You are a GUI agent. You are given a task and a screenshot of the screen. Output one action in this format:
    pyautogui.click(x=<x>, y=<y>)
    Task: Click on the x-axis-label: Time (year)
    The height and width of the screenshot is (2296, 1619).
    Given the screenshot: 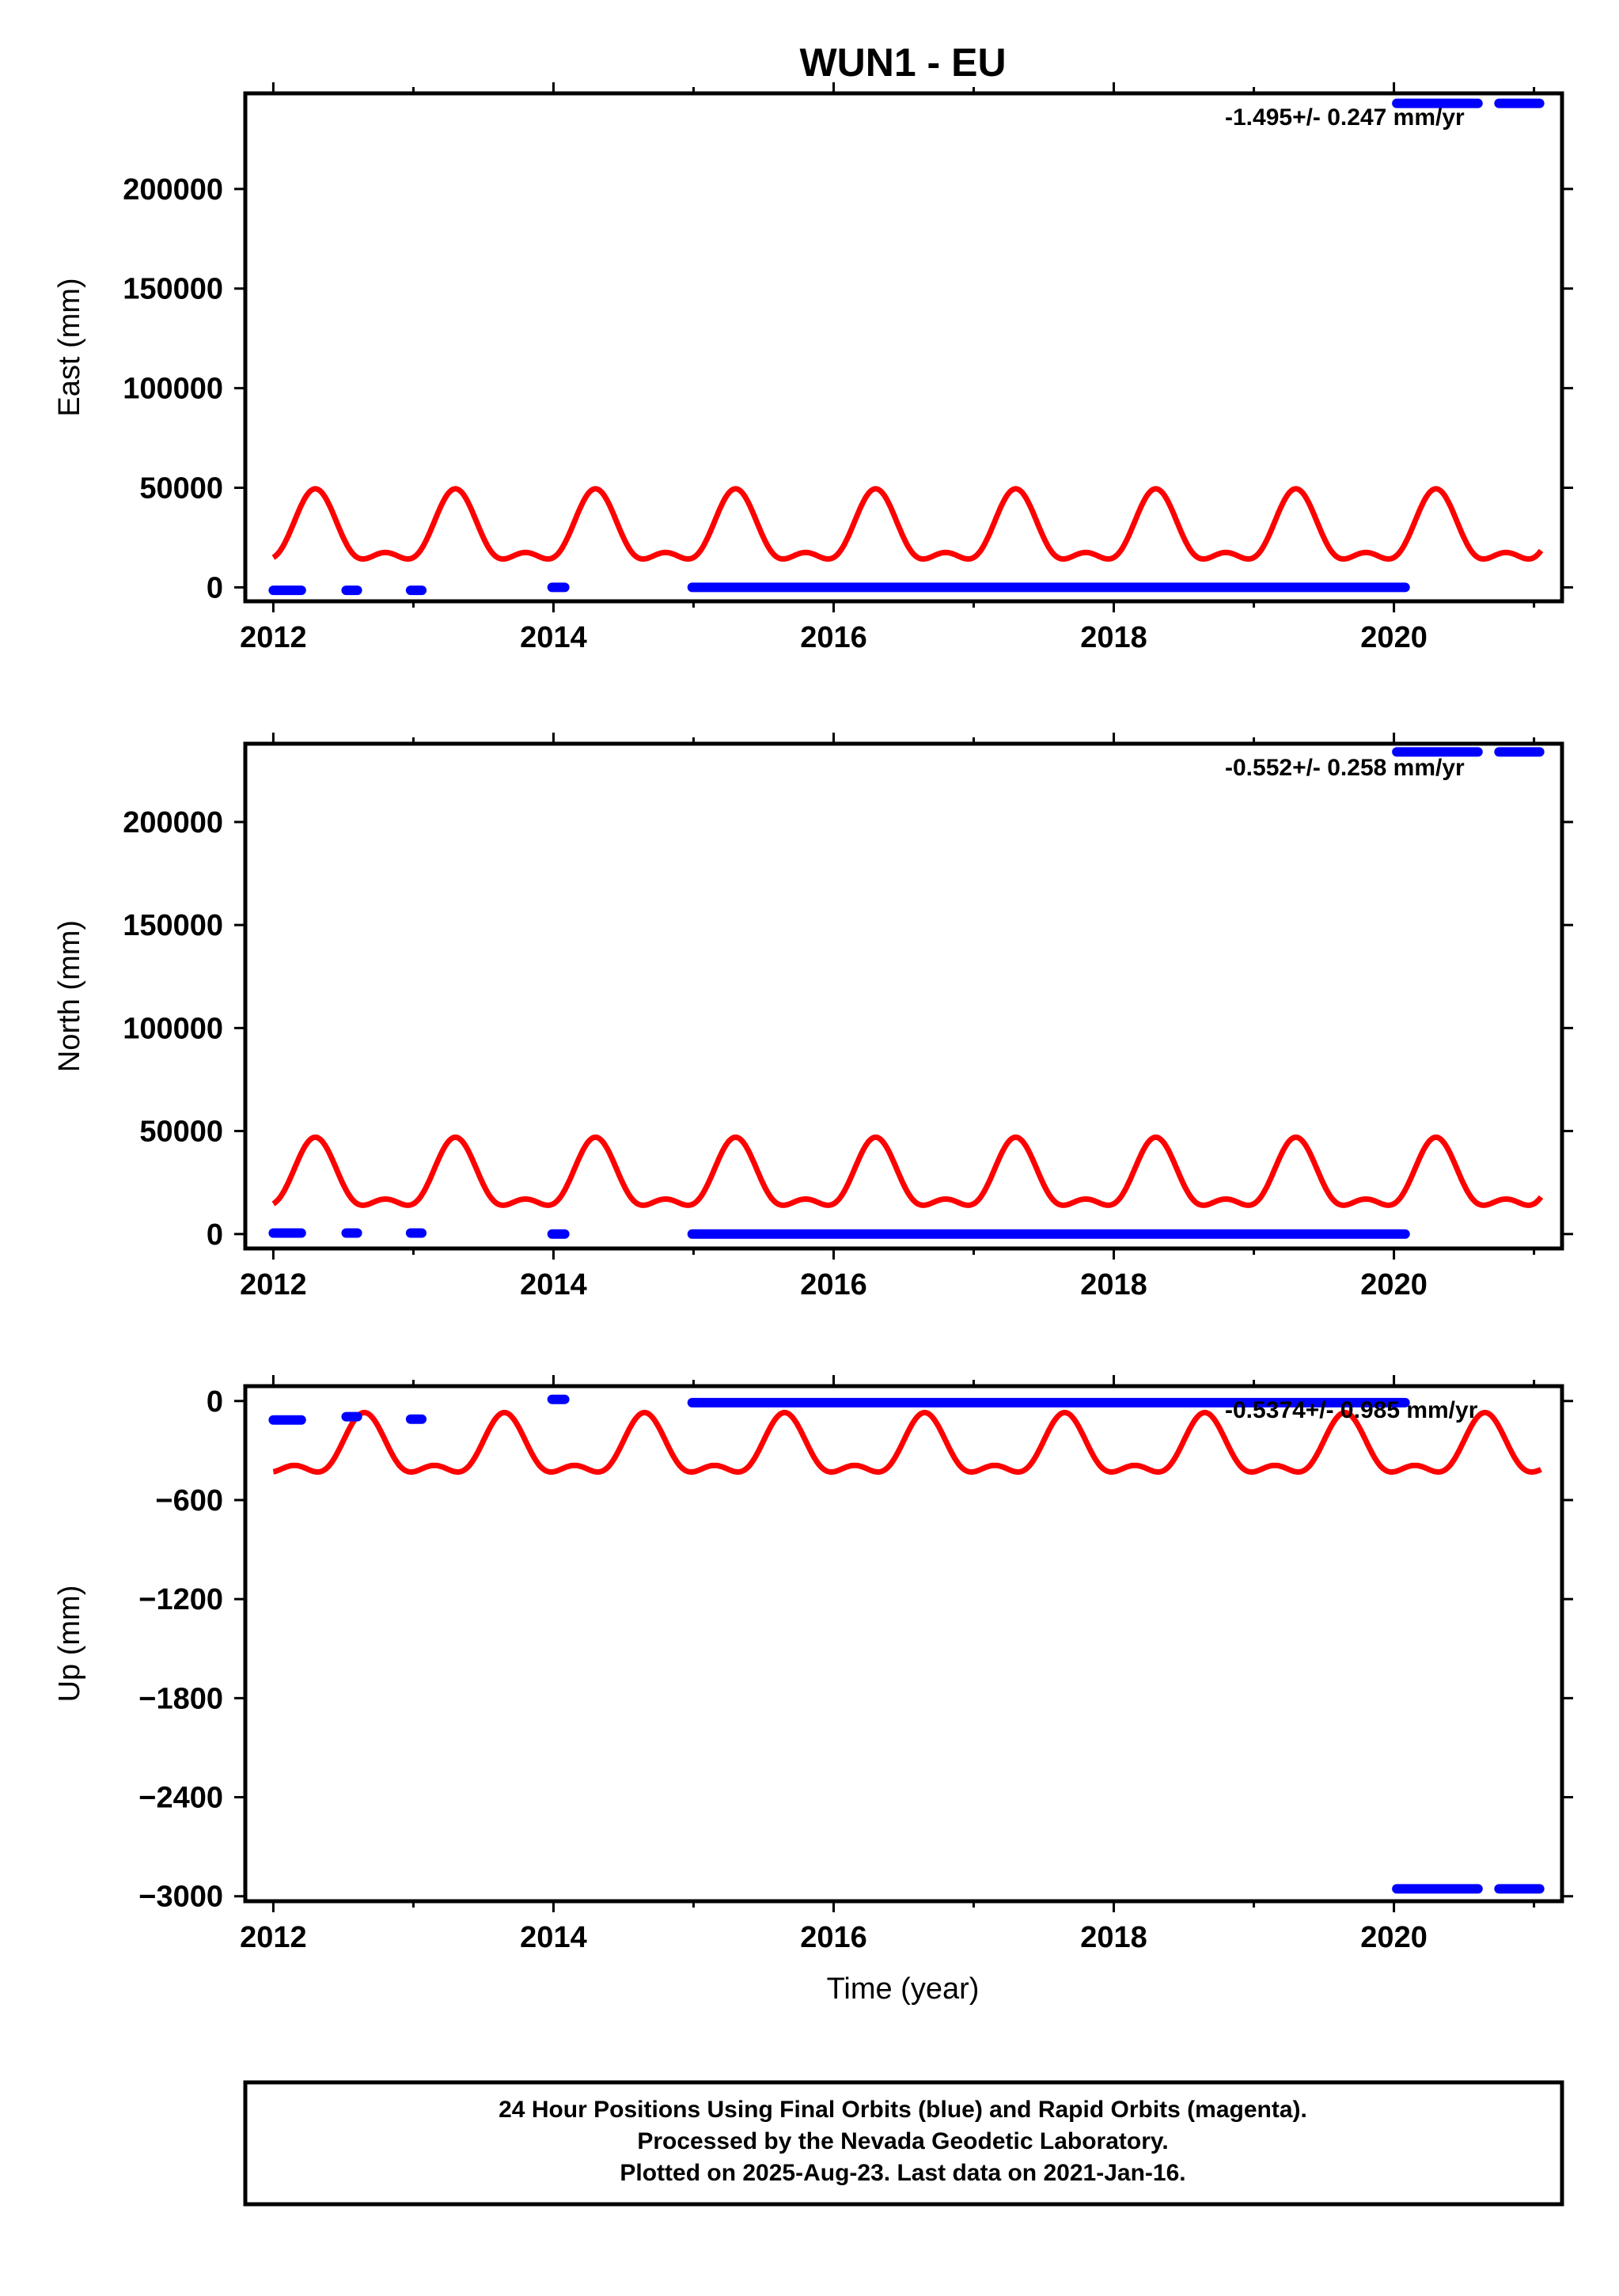 What is the action you would take?
    pyautogui.click(x=903, y=1989)
    